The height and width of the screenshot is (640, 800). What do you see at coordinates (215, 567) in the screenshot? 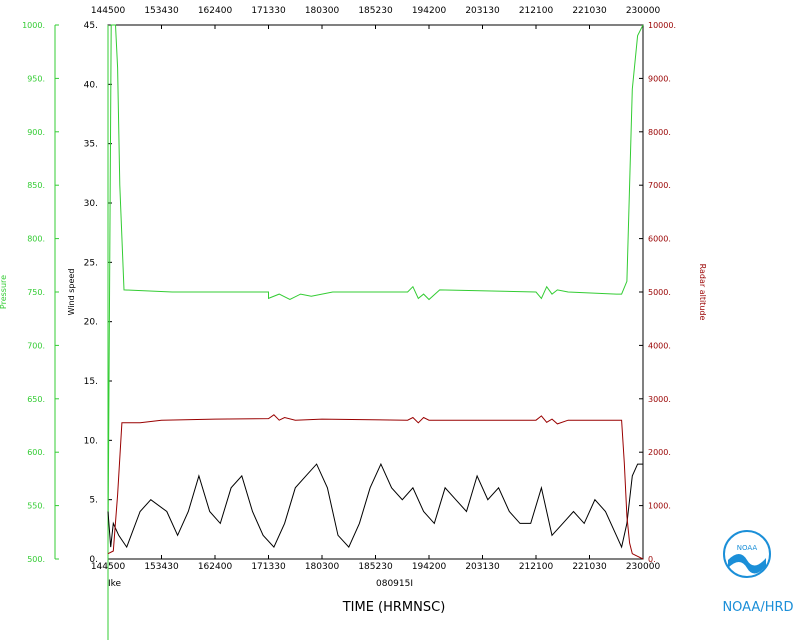
I see `x-tick-label-bottom: 162400` at bounding box center [215, 567].